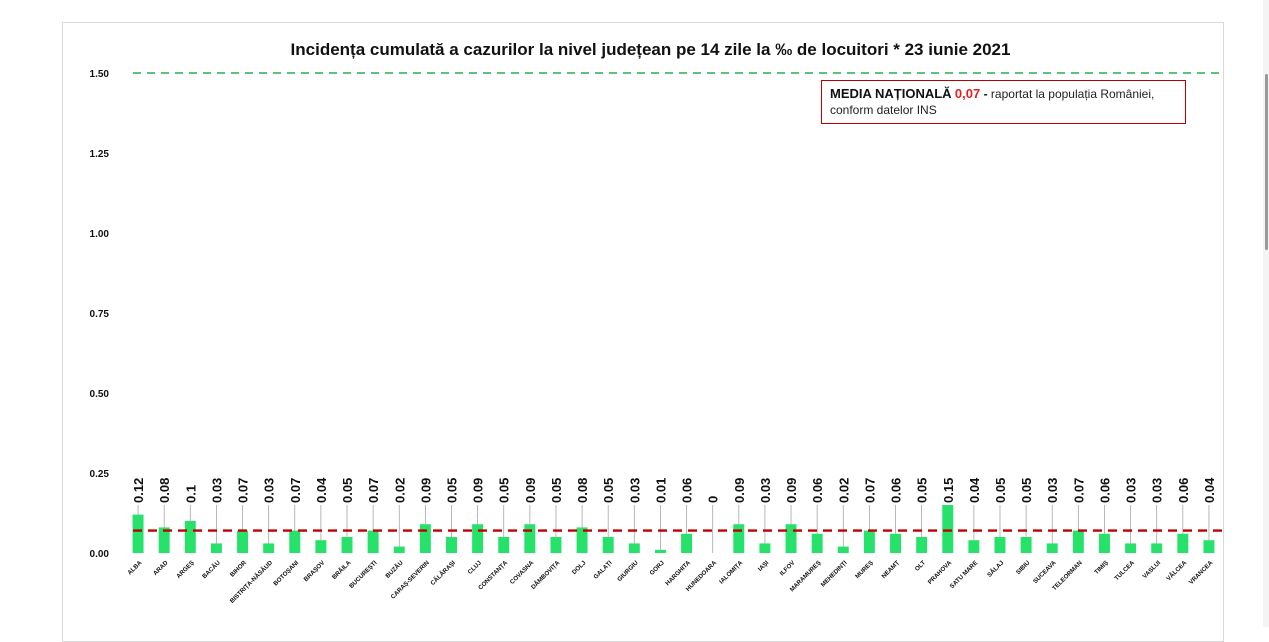 Image resolution: width=1269 pixels, height=642 pixels. I want to click on legend-label: MEDIA NAȚIONALĂ, so click(891, 93).